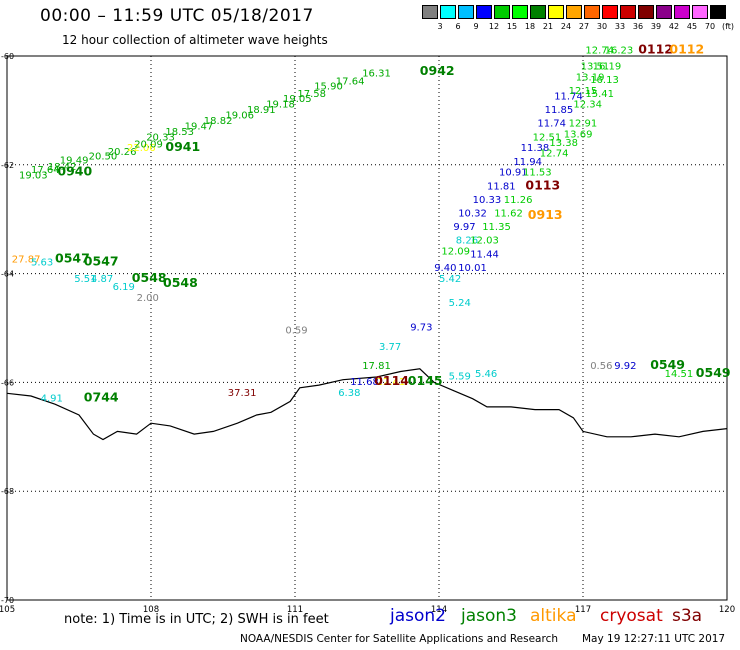 Image resolution: width=740 pixels, height=650 pixels. What do you see at coordinates (559, 110) in the screenshot?
I see `wave-height-label: 11.85` at bounding box center [559, 110].